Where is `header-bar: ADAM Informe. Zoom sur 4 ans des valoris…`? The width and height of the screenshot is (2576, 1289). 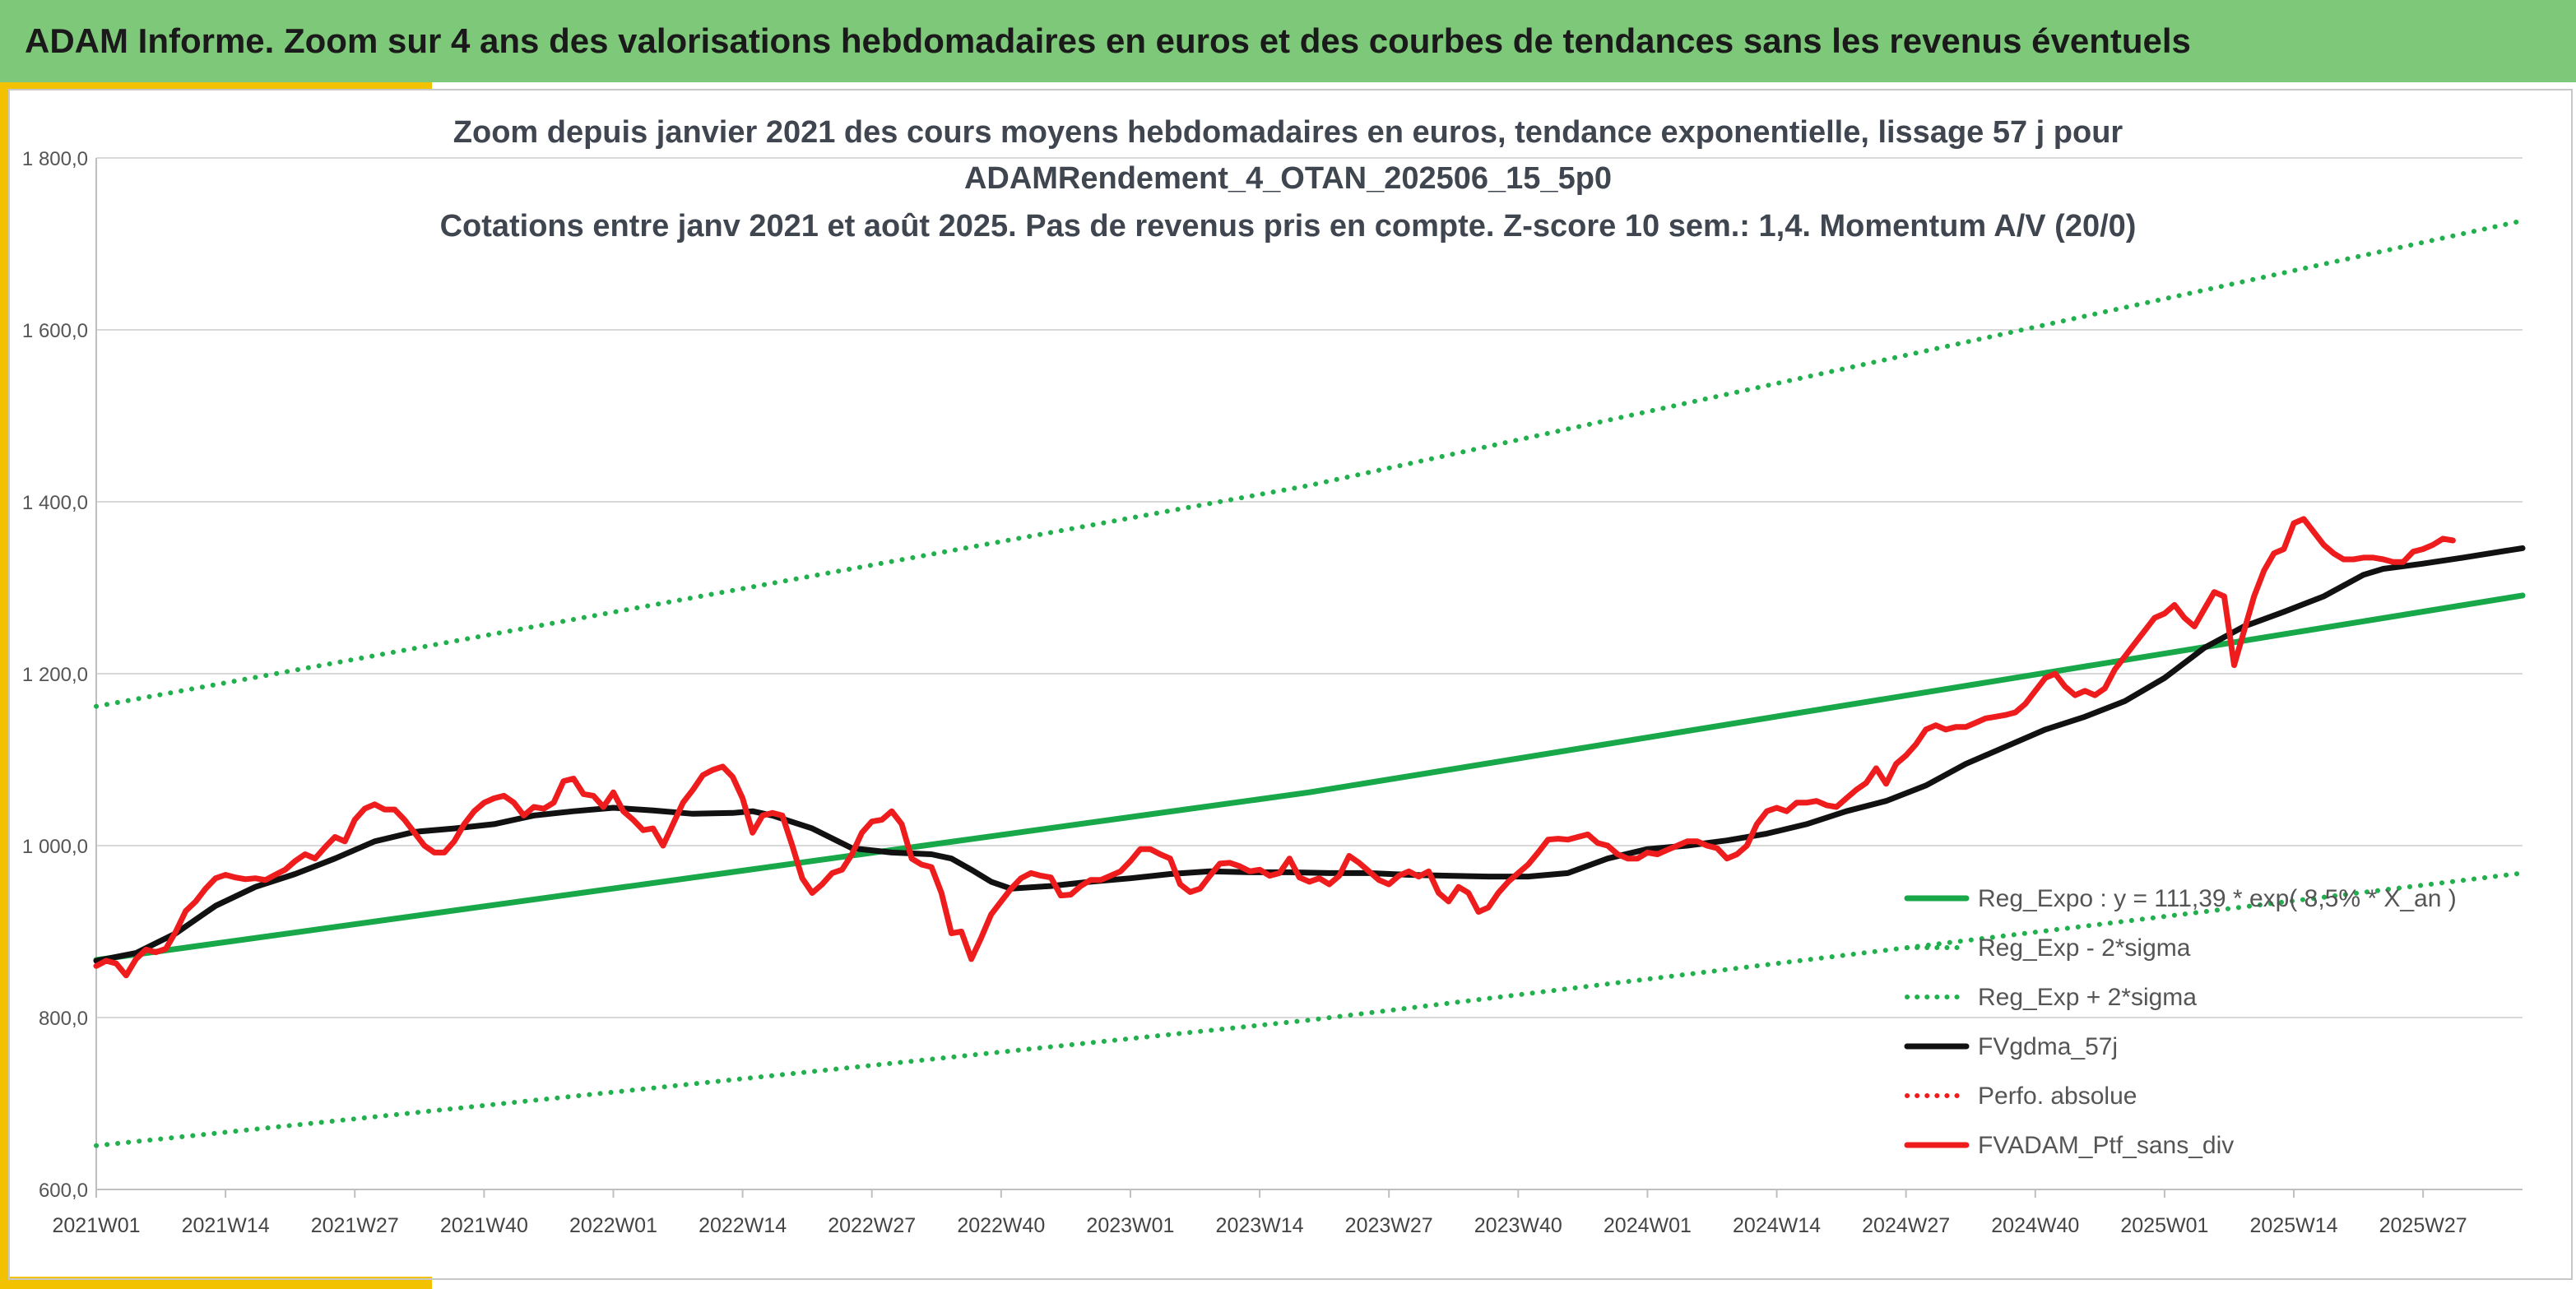 header-bar: ADAM Informe. Zoom sur 4 ans des valoris… is located at coordinates (1288, 41).